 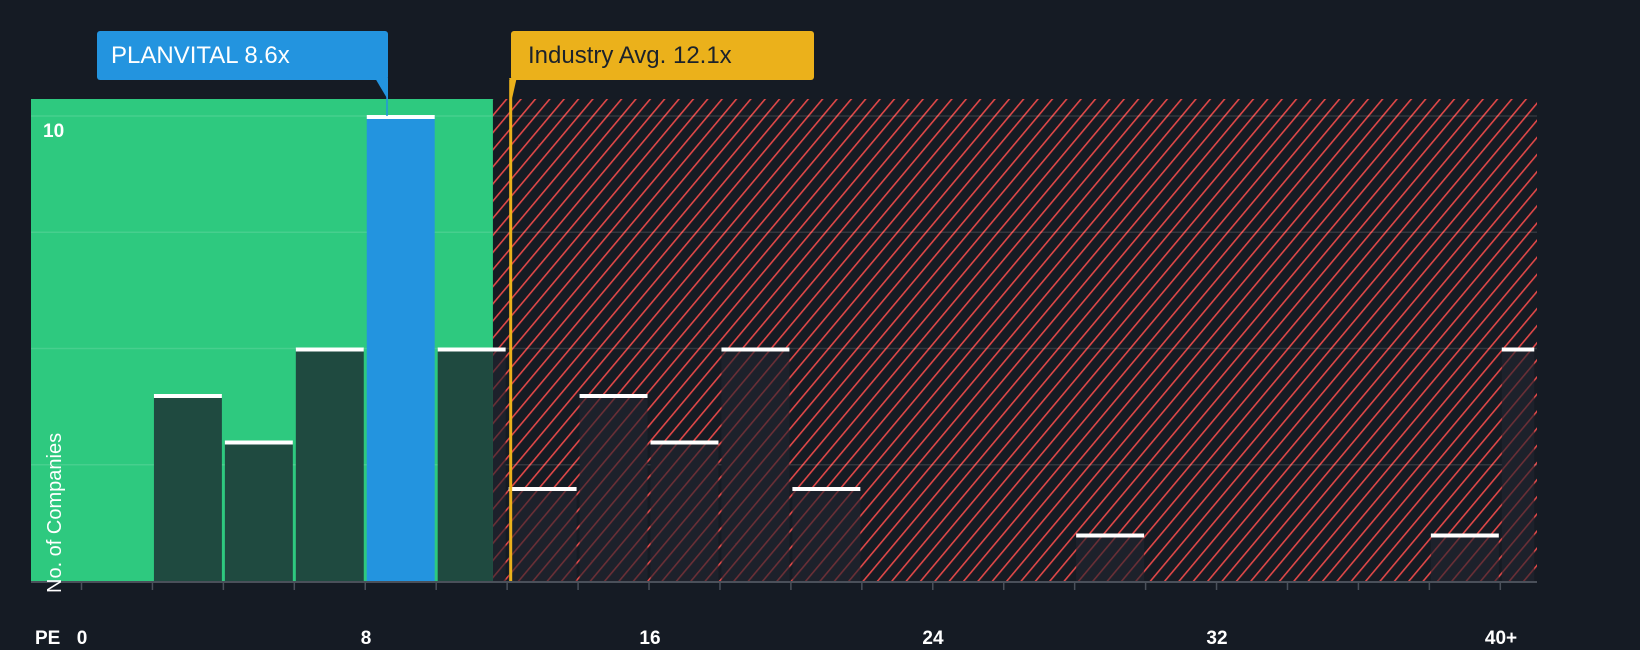 I want to click on company-callout-pointer, so click(x=381, y=89).